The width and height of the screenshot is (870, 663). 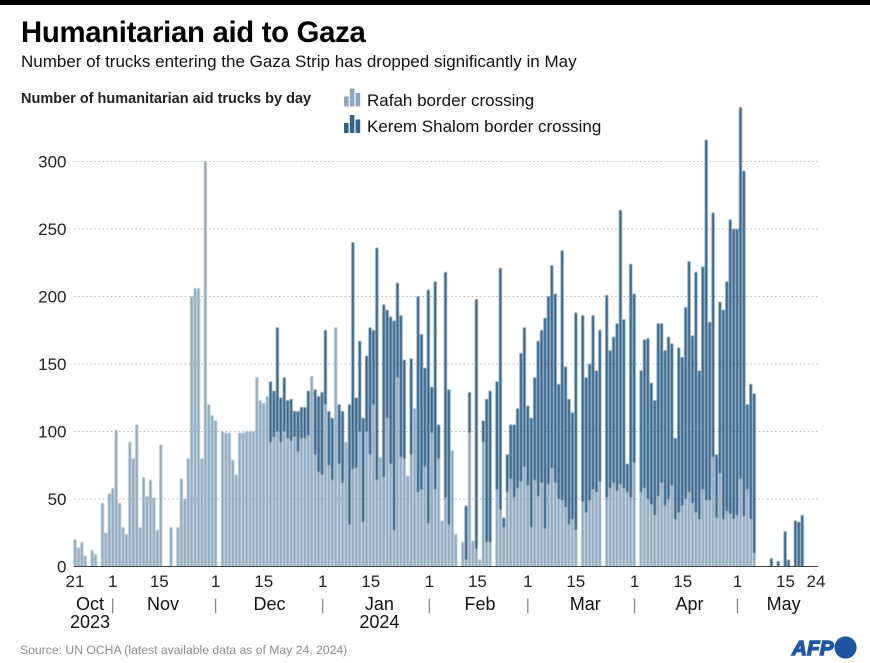 What do you see at coordinates (90, 622) in the screenshot?
I see `svg-text: 2023` at bounding box center [90, 622].